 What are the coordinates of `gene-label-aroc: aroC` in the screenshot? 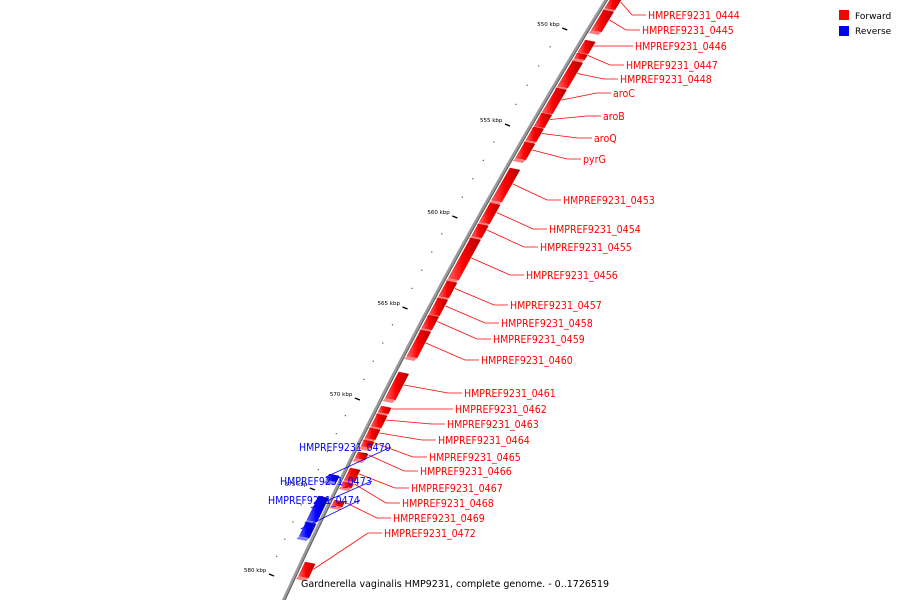 It's located at (624, 94).